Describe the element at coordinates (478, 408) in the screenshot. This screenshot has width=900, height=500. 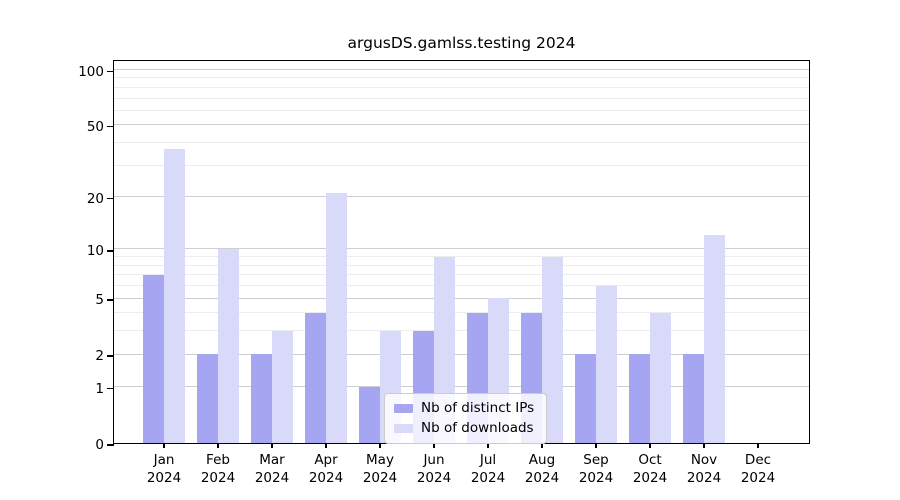
I see `legend-label-distinct-ips: Nb of distinct IPs` at that location.